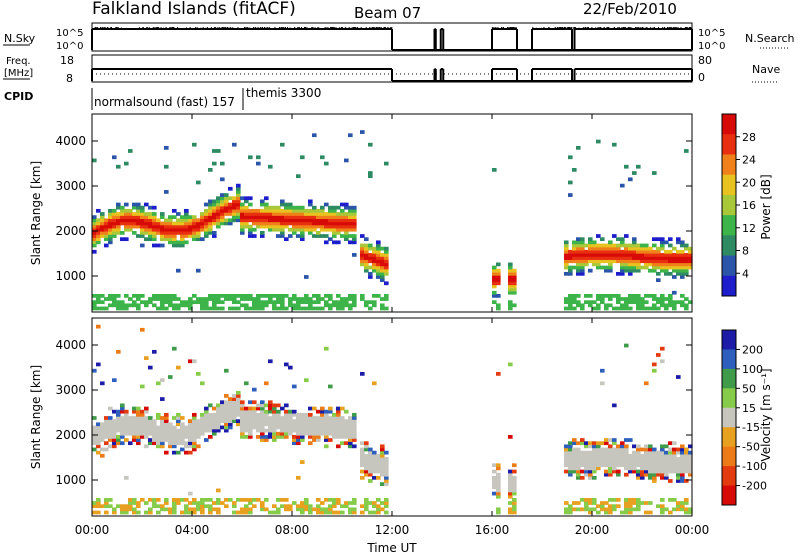  I want to click on power-colorbar-label: Power [dB], so click(766, 206).